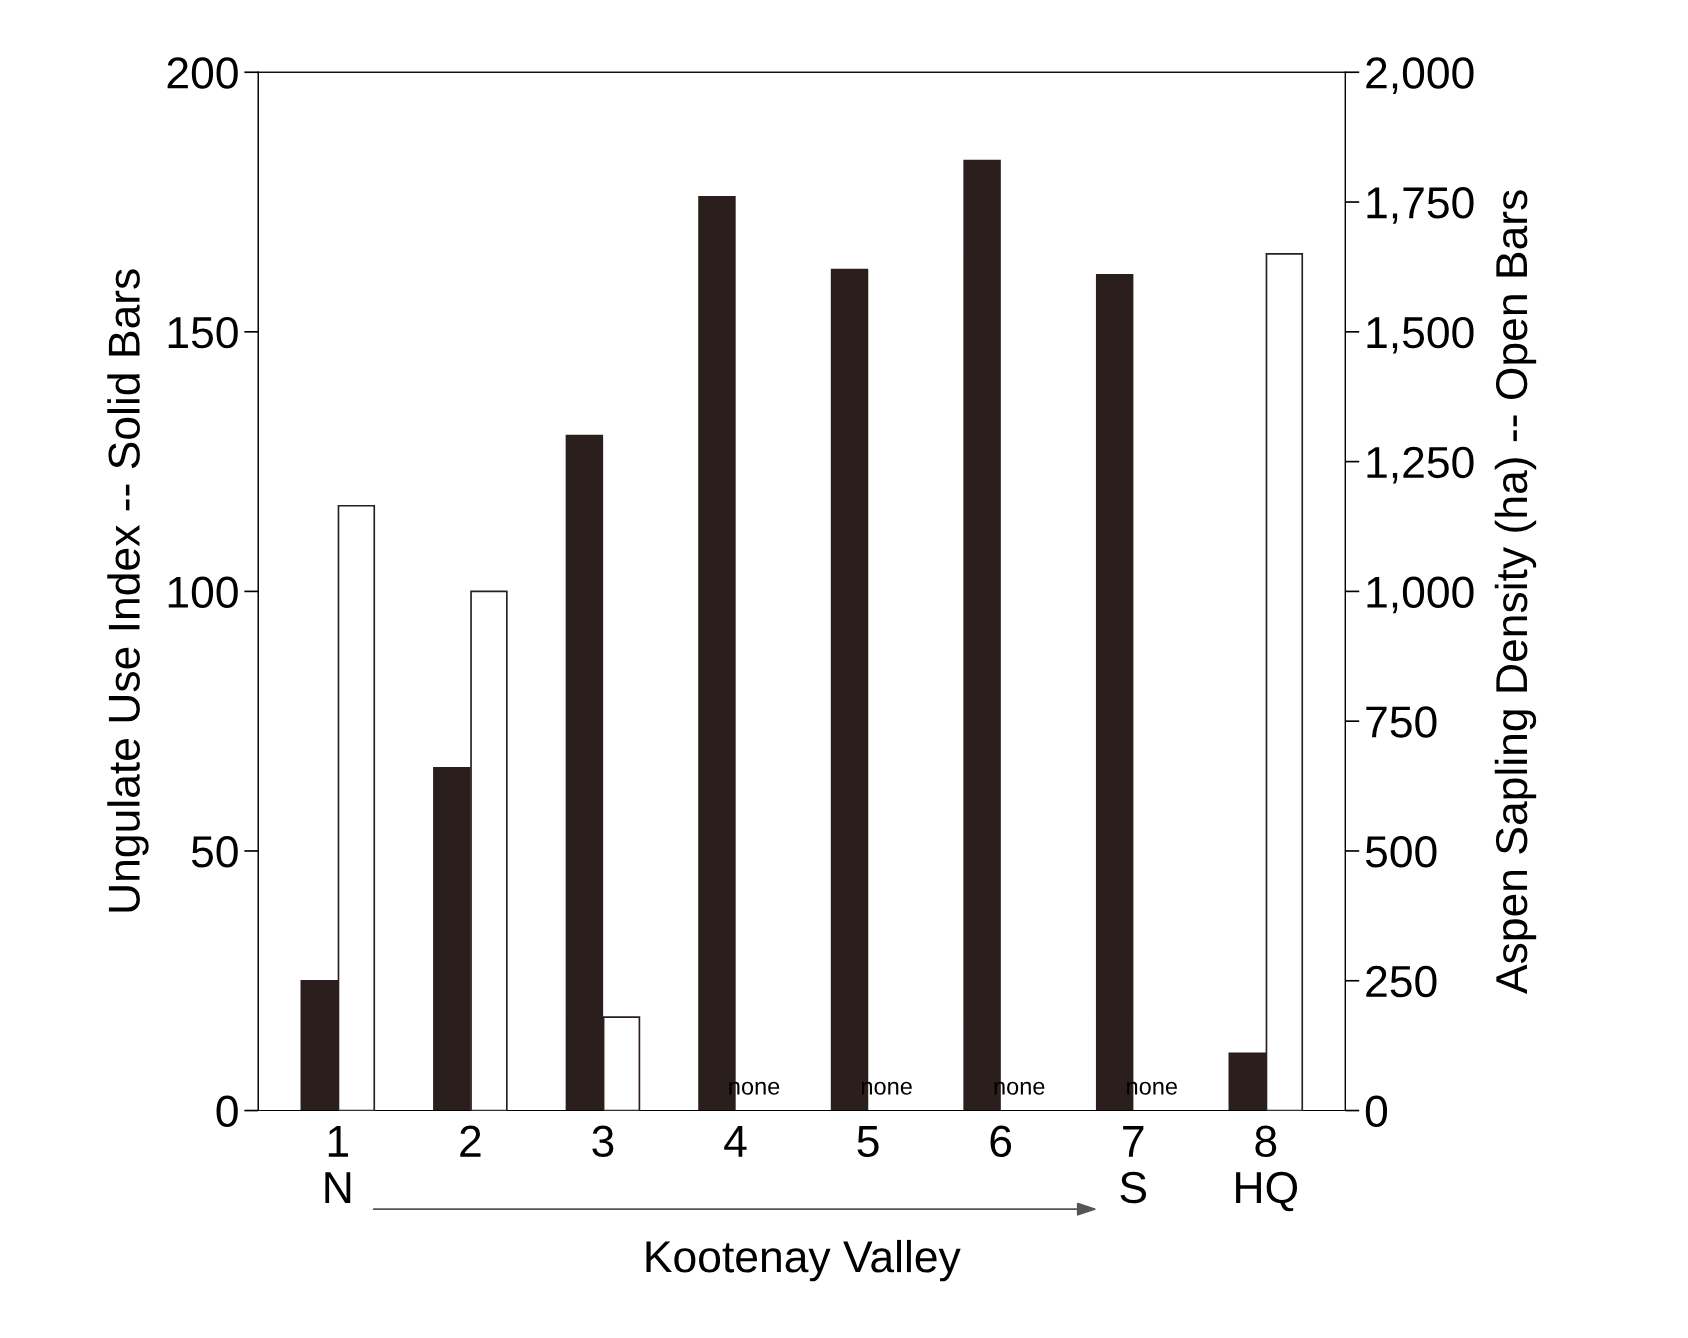  I want to click on x-tick-label: 3, so click(603, 1141).